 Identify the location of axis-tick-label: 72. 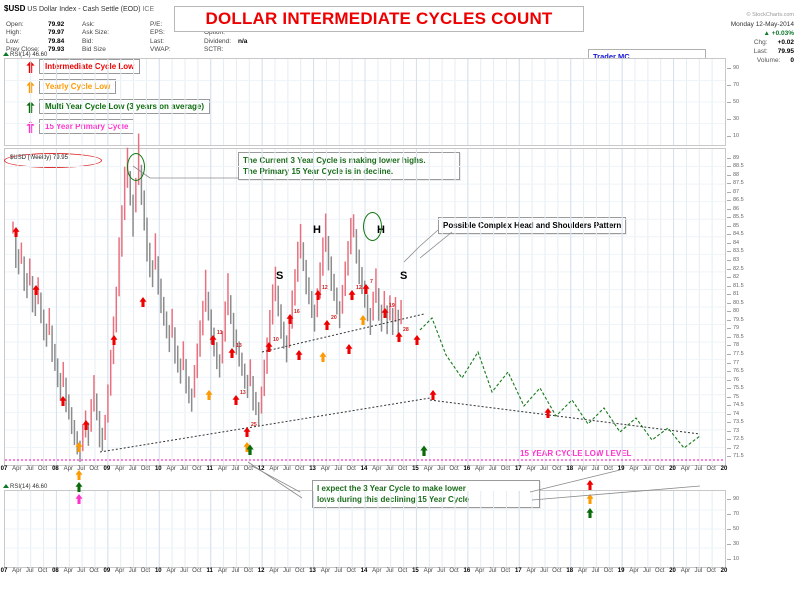
(736, 447).